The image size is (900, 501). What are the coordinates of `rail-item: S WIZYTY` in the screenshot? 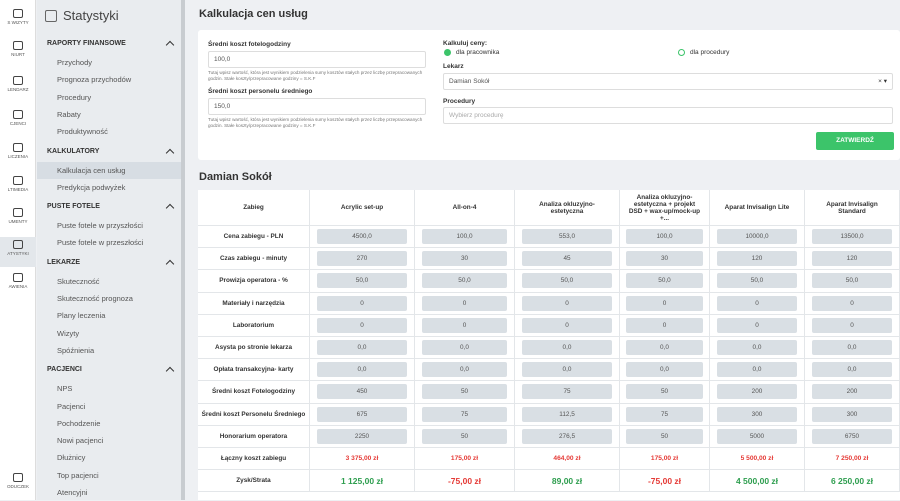 It's located at (18, 21).